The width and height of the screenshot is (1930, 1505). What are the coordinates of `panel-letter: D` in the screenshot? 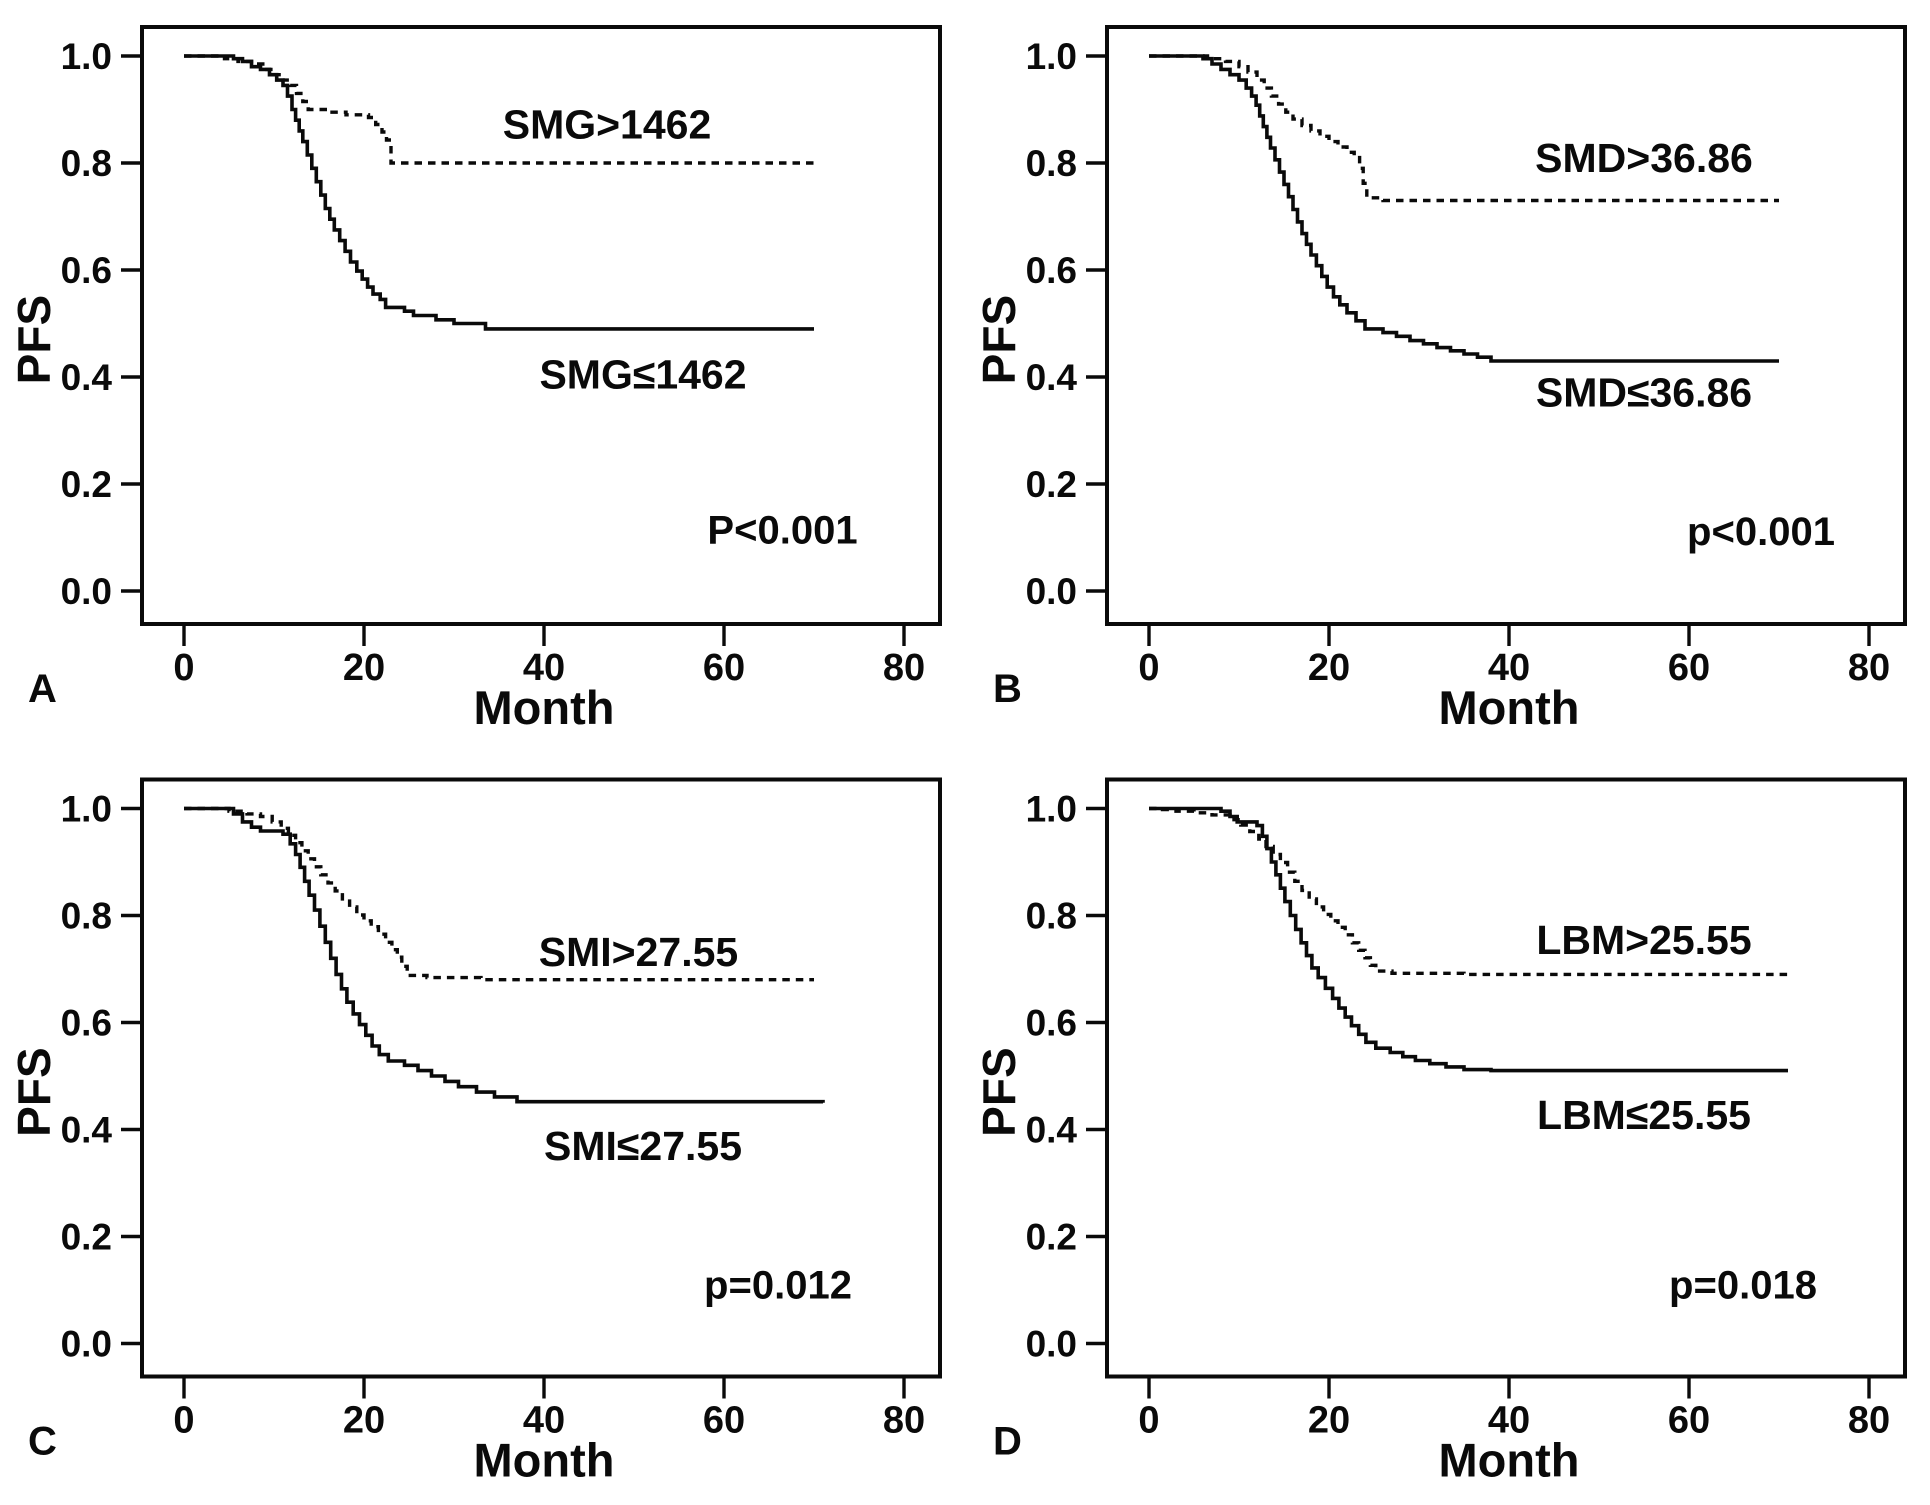 It's located at (1007, 1442).